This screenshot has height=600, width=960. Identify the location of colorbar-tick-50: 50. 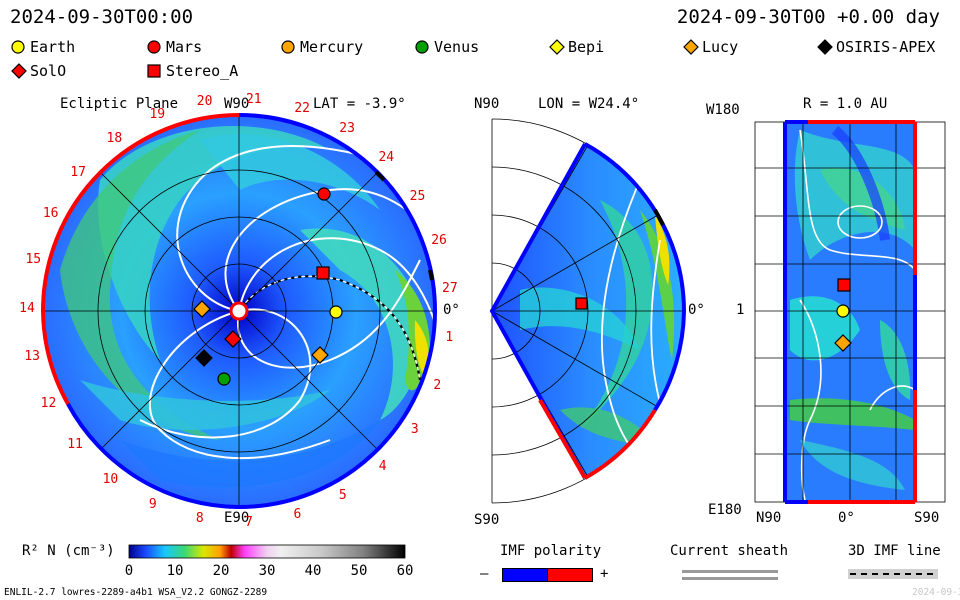
(359, 571).